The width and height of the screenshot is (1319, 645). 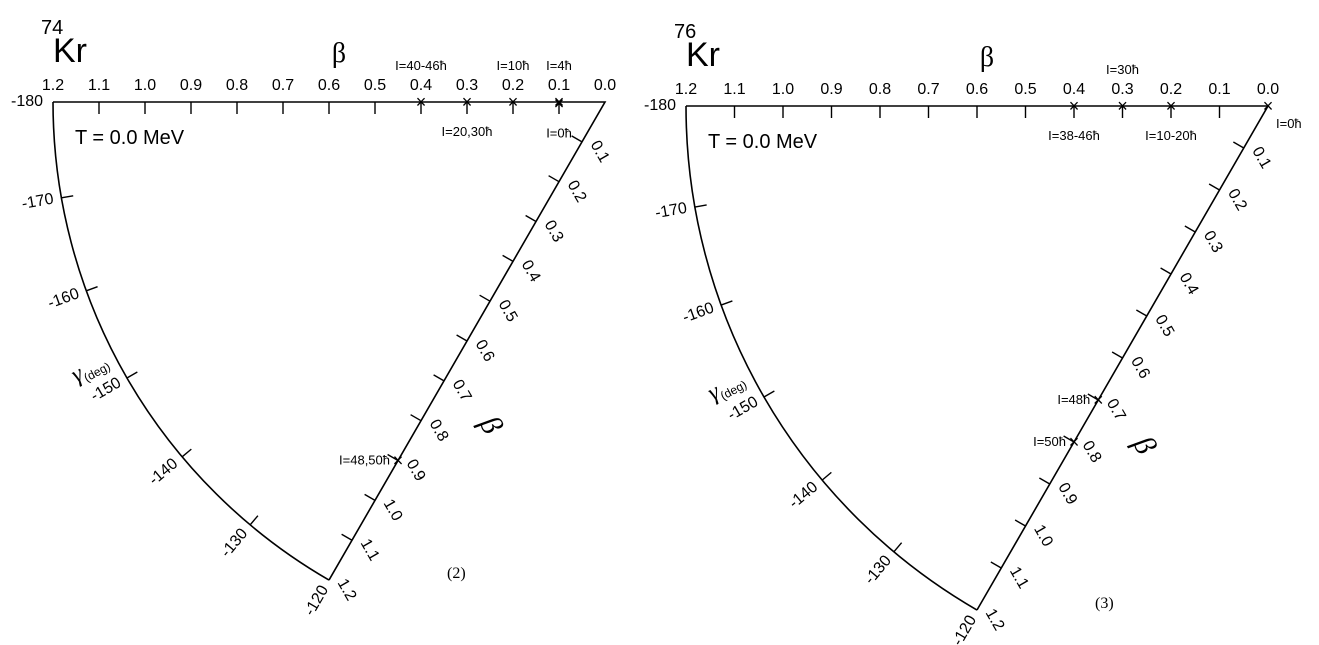 What do you see at coordinates (1268, 89) in the screenshot?
I see `beta-tick-label: 0.0` at bounding box center [1268, 89].